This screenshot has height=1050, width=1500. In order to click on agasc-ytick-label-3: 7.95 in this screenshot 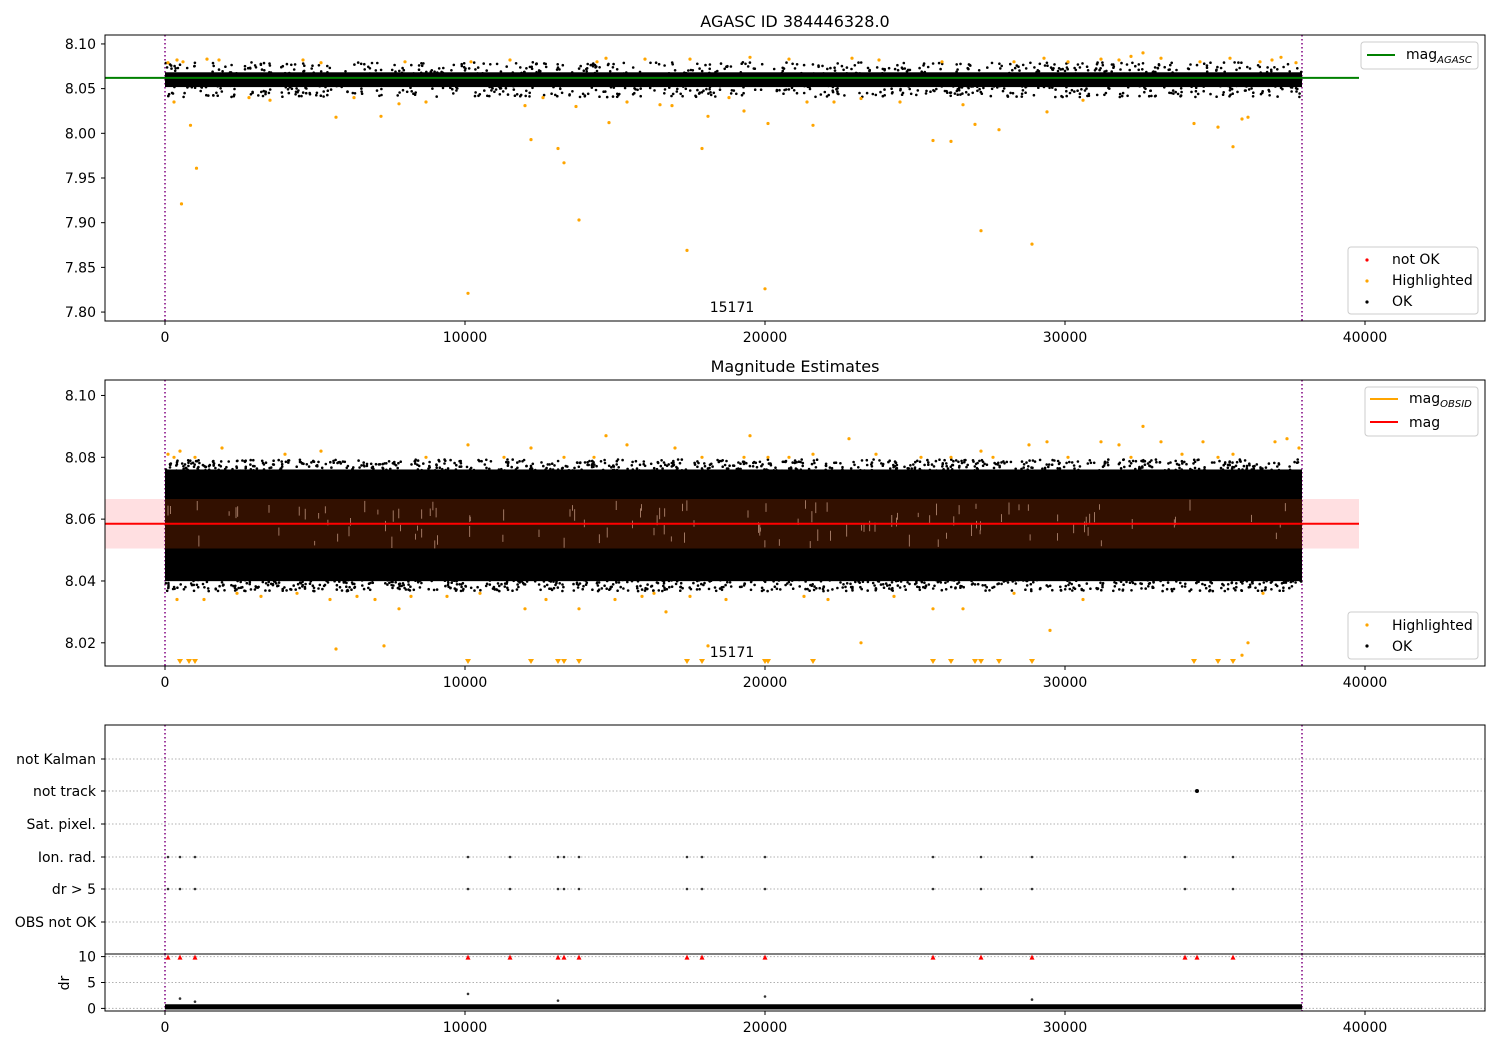, I will do `click(80, 179)`.